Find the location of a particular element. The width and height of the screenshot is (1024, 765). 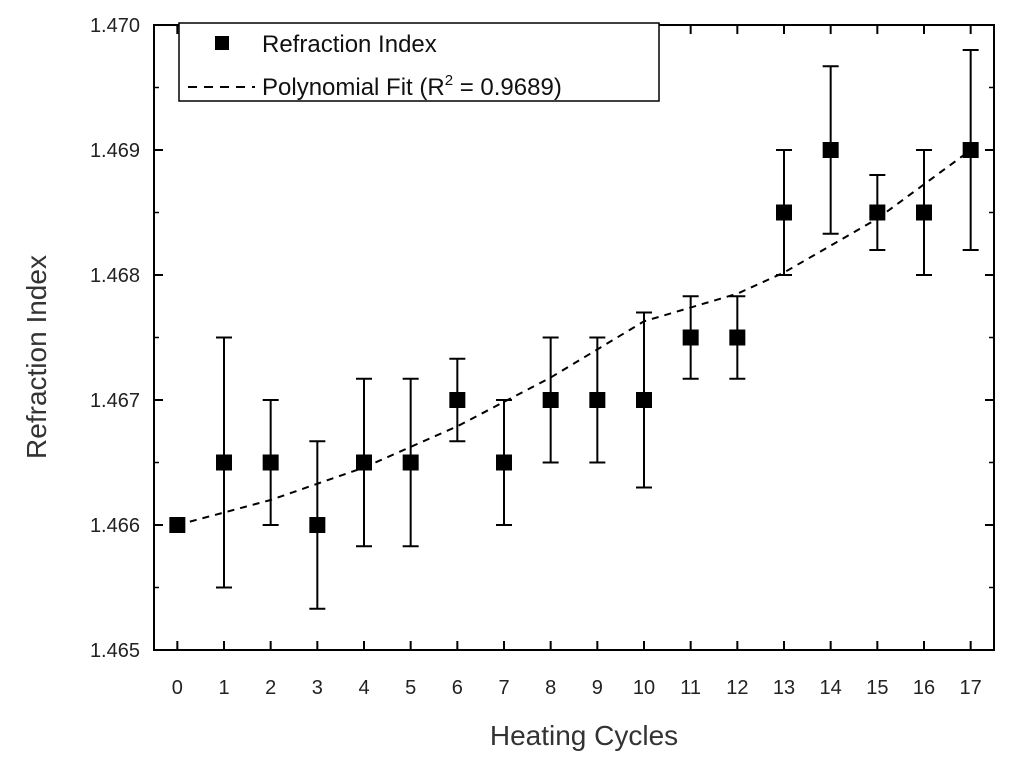

x-tick-label: 10 is located at coordinates (644, 688).